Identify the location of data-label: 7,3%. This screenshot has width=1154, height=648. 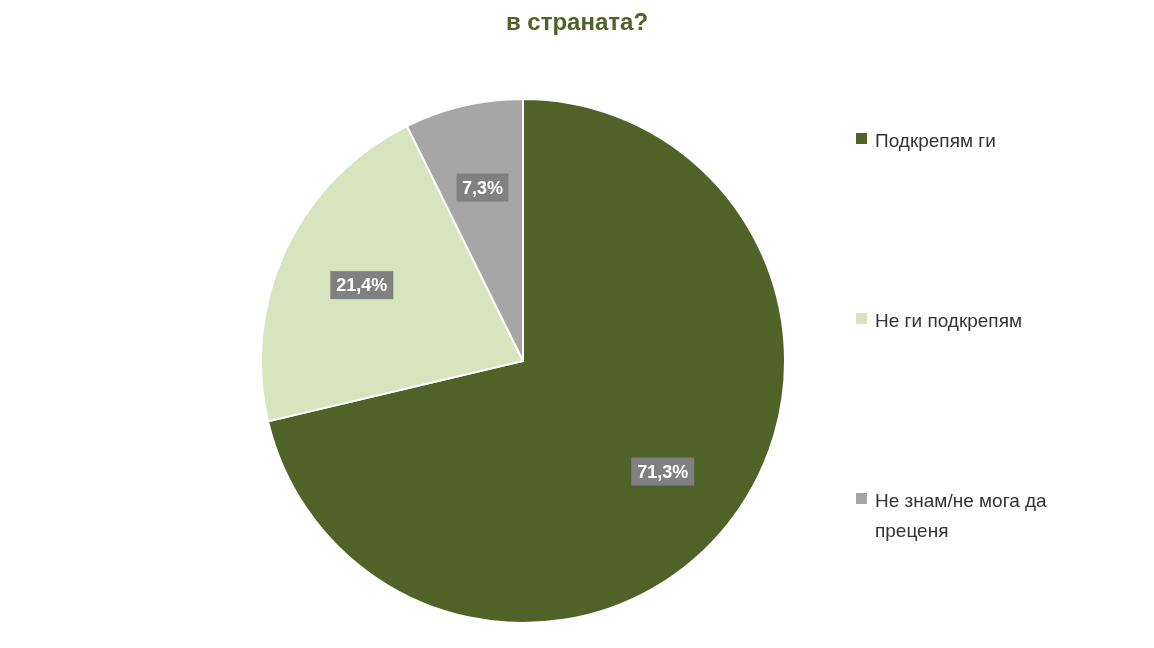
(482, 187).